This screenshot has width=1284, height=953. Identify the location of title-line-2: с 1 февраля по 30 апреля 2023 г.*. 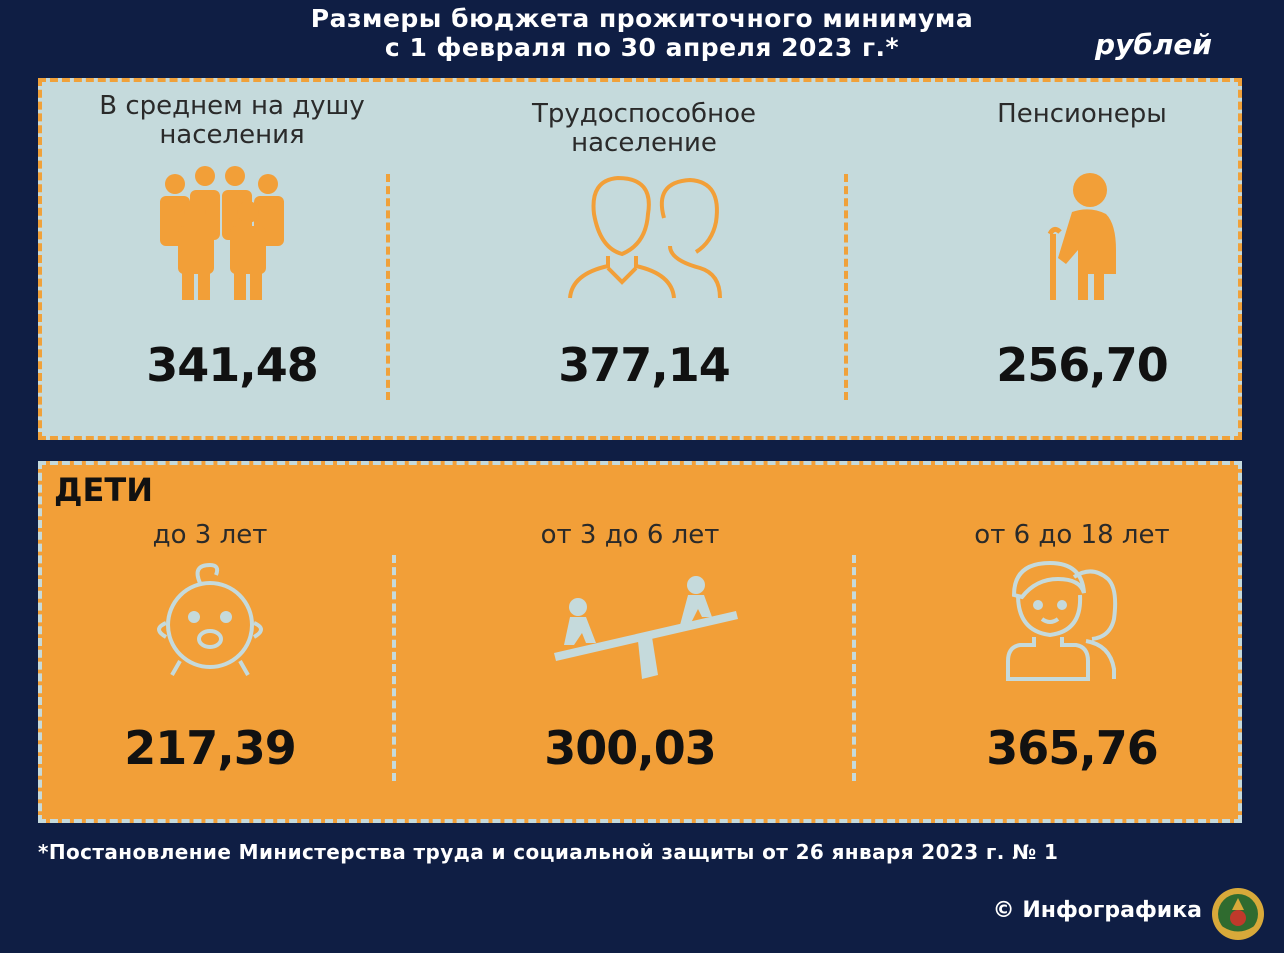
(642, 47).